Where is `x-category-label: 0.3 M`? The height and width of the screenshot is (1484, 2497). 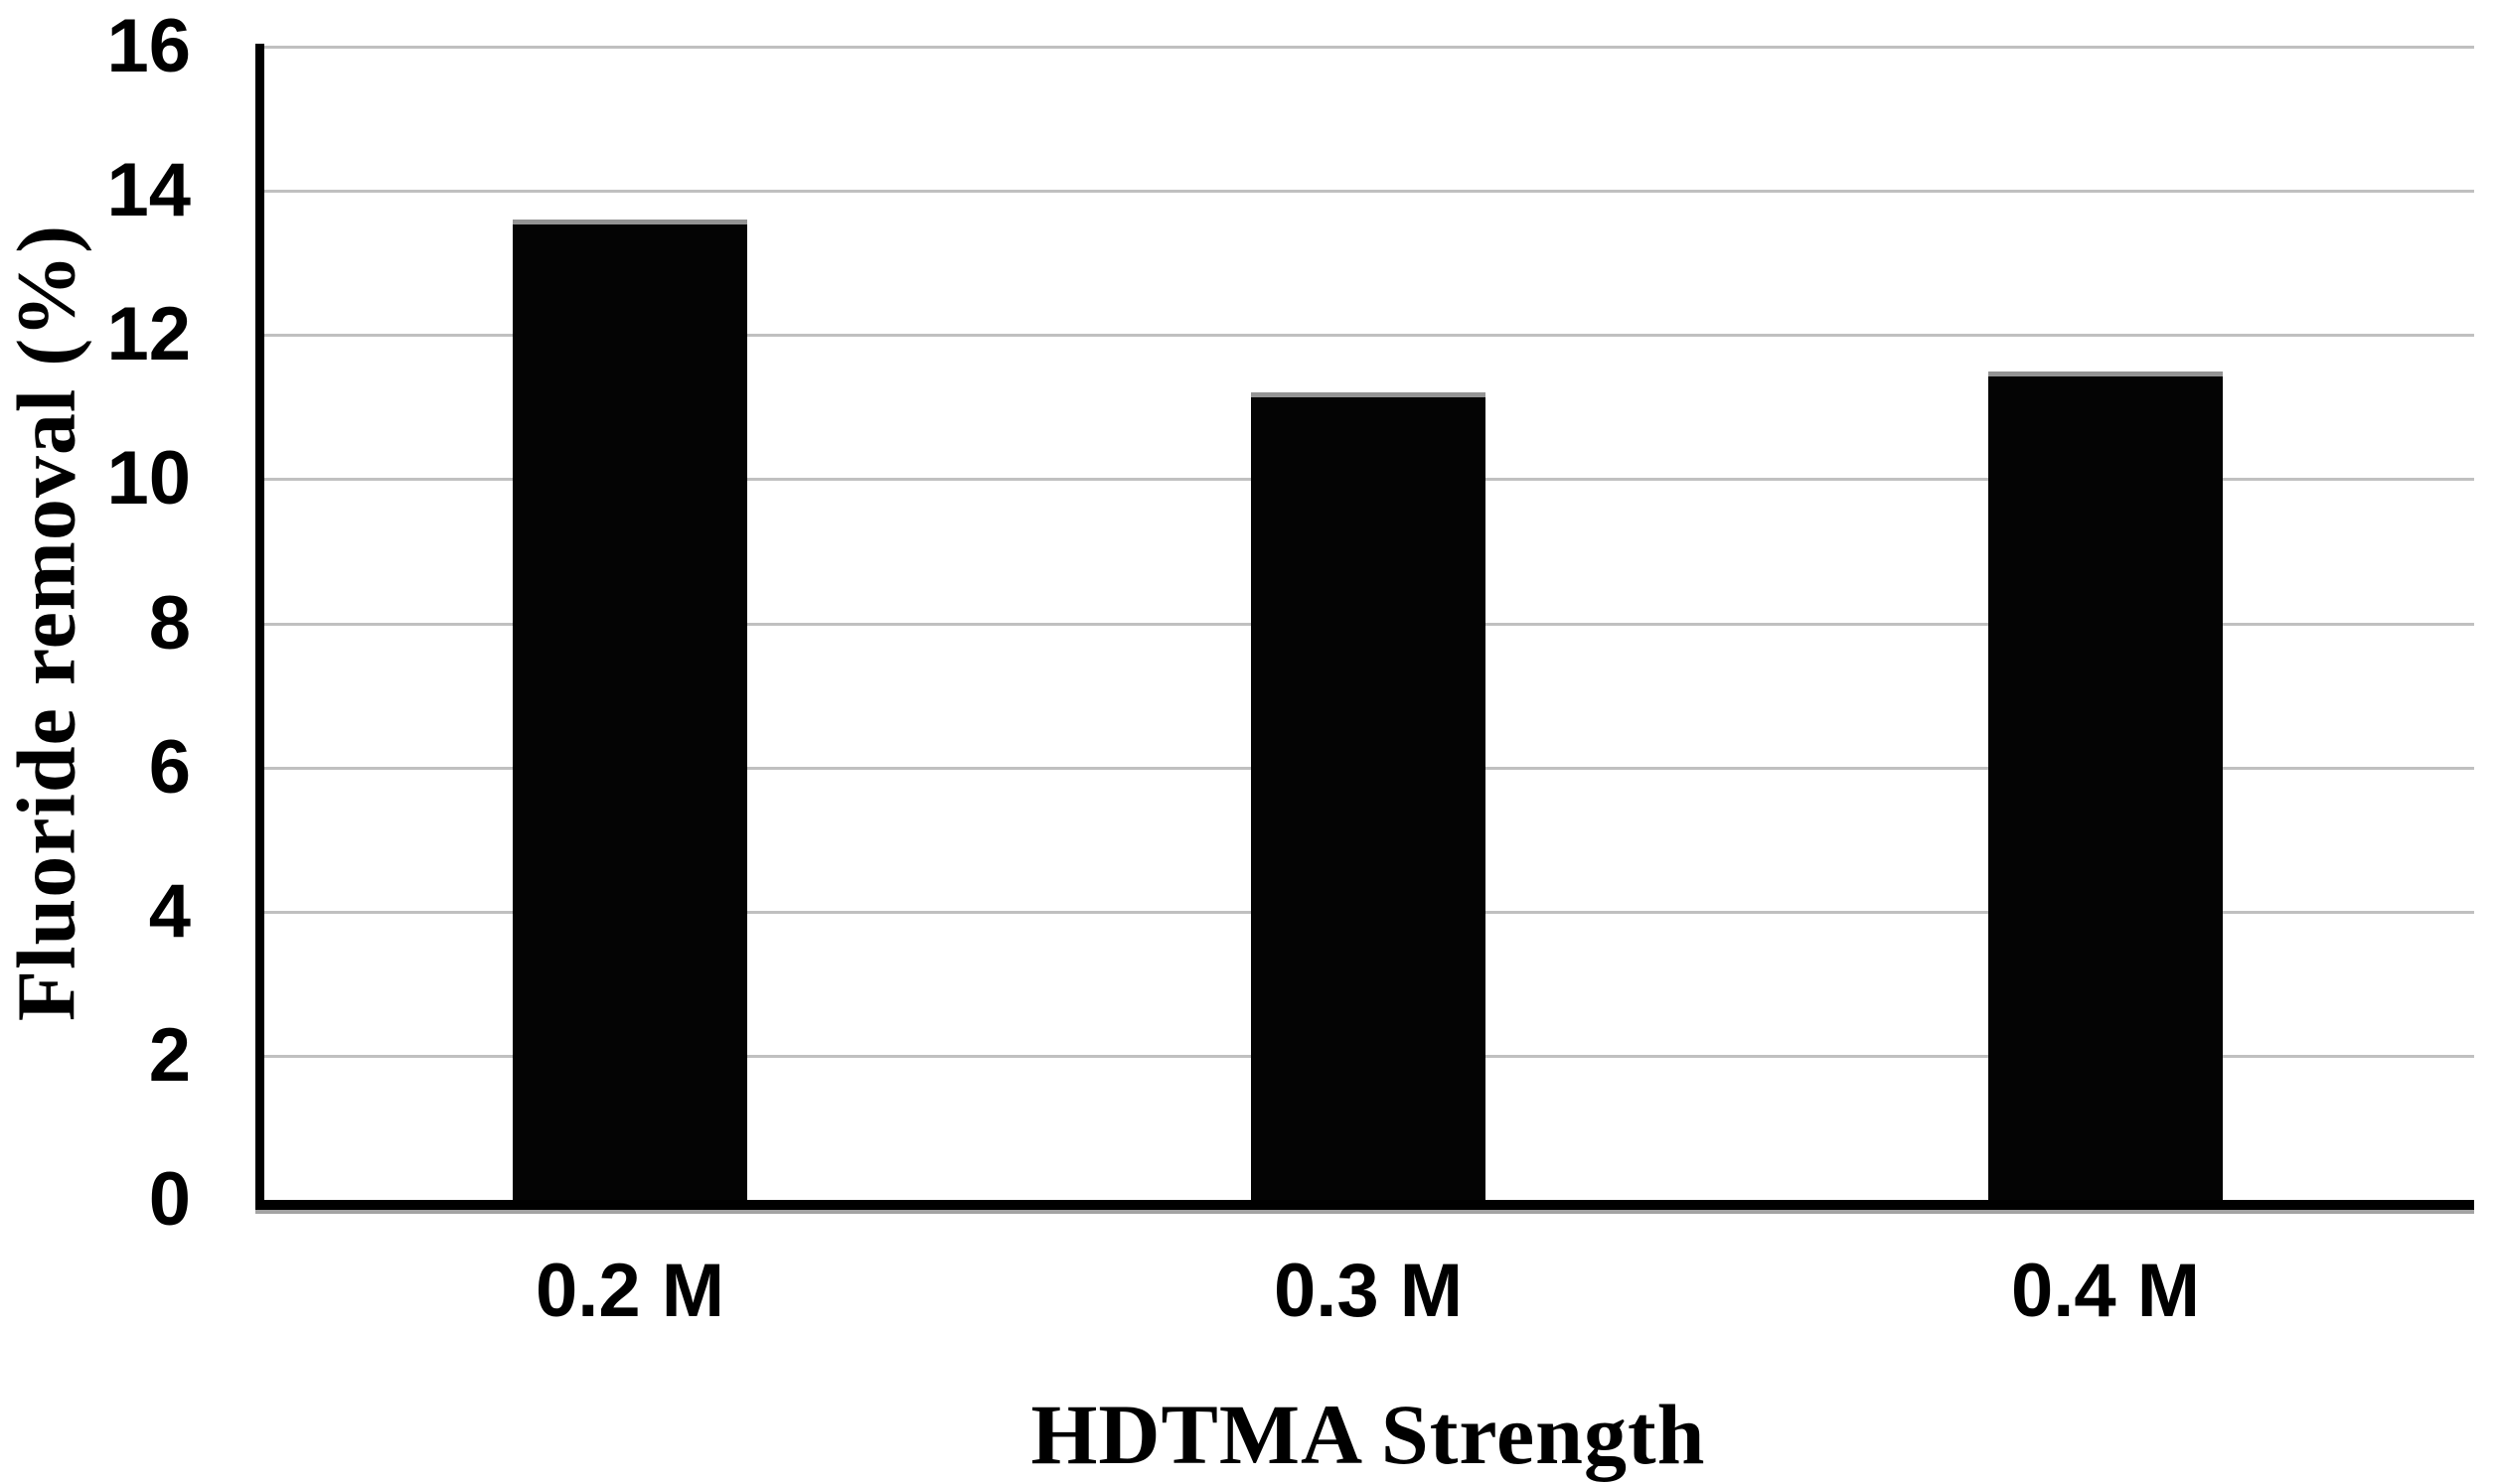
x-category-label: 0.3 M is located at coordinates (1368, 1291).